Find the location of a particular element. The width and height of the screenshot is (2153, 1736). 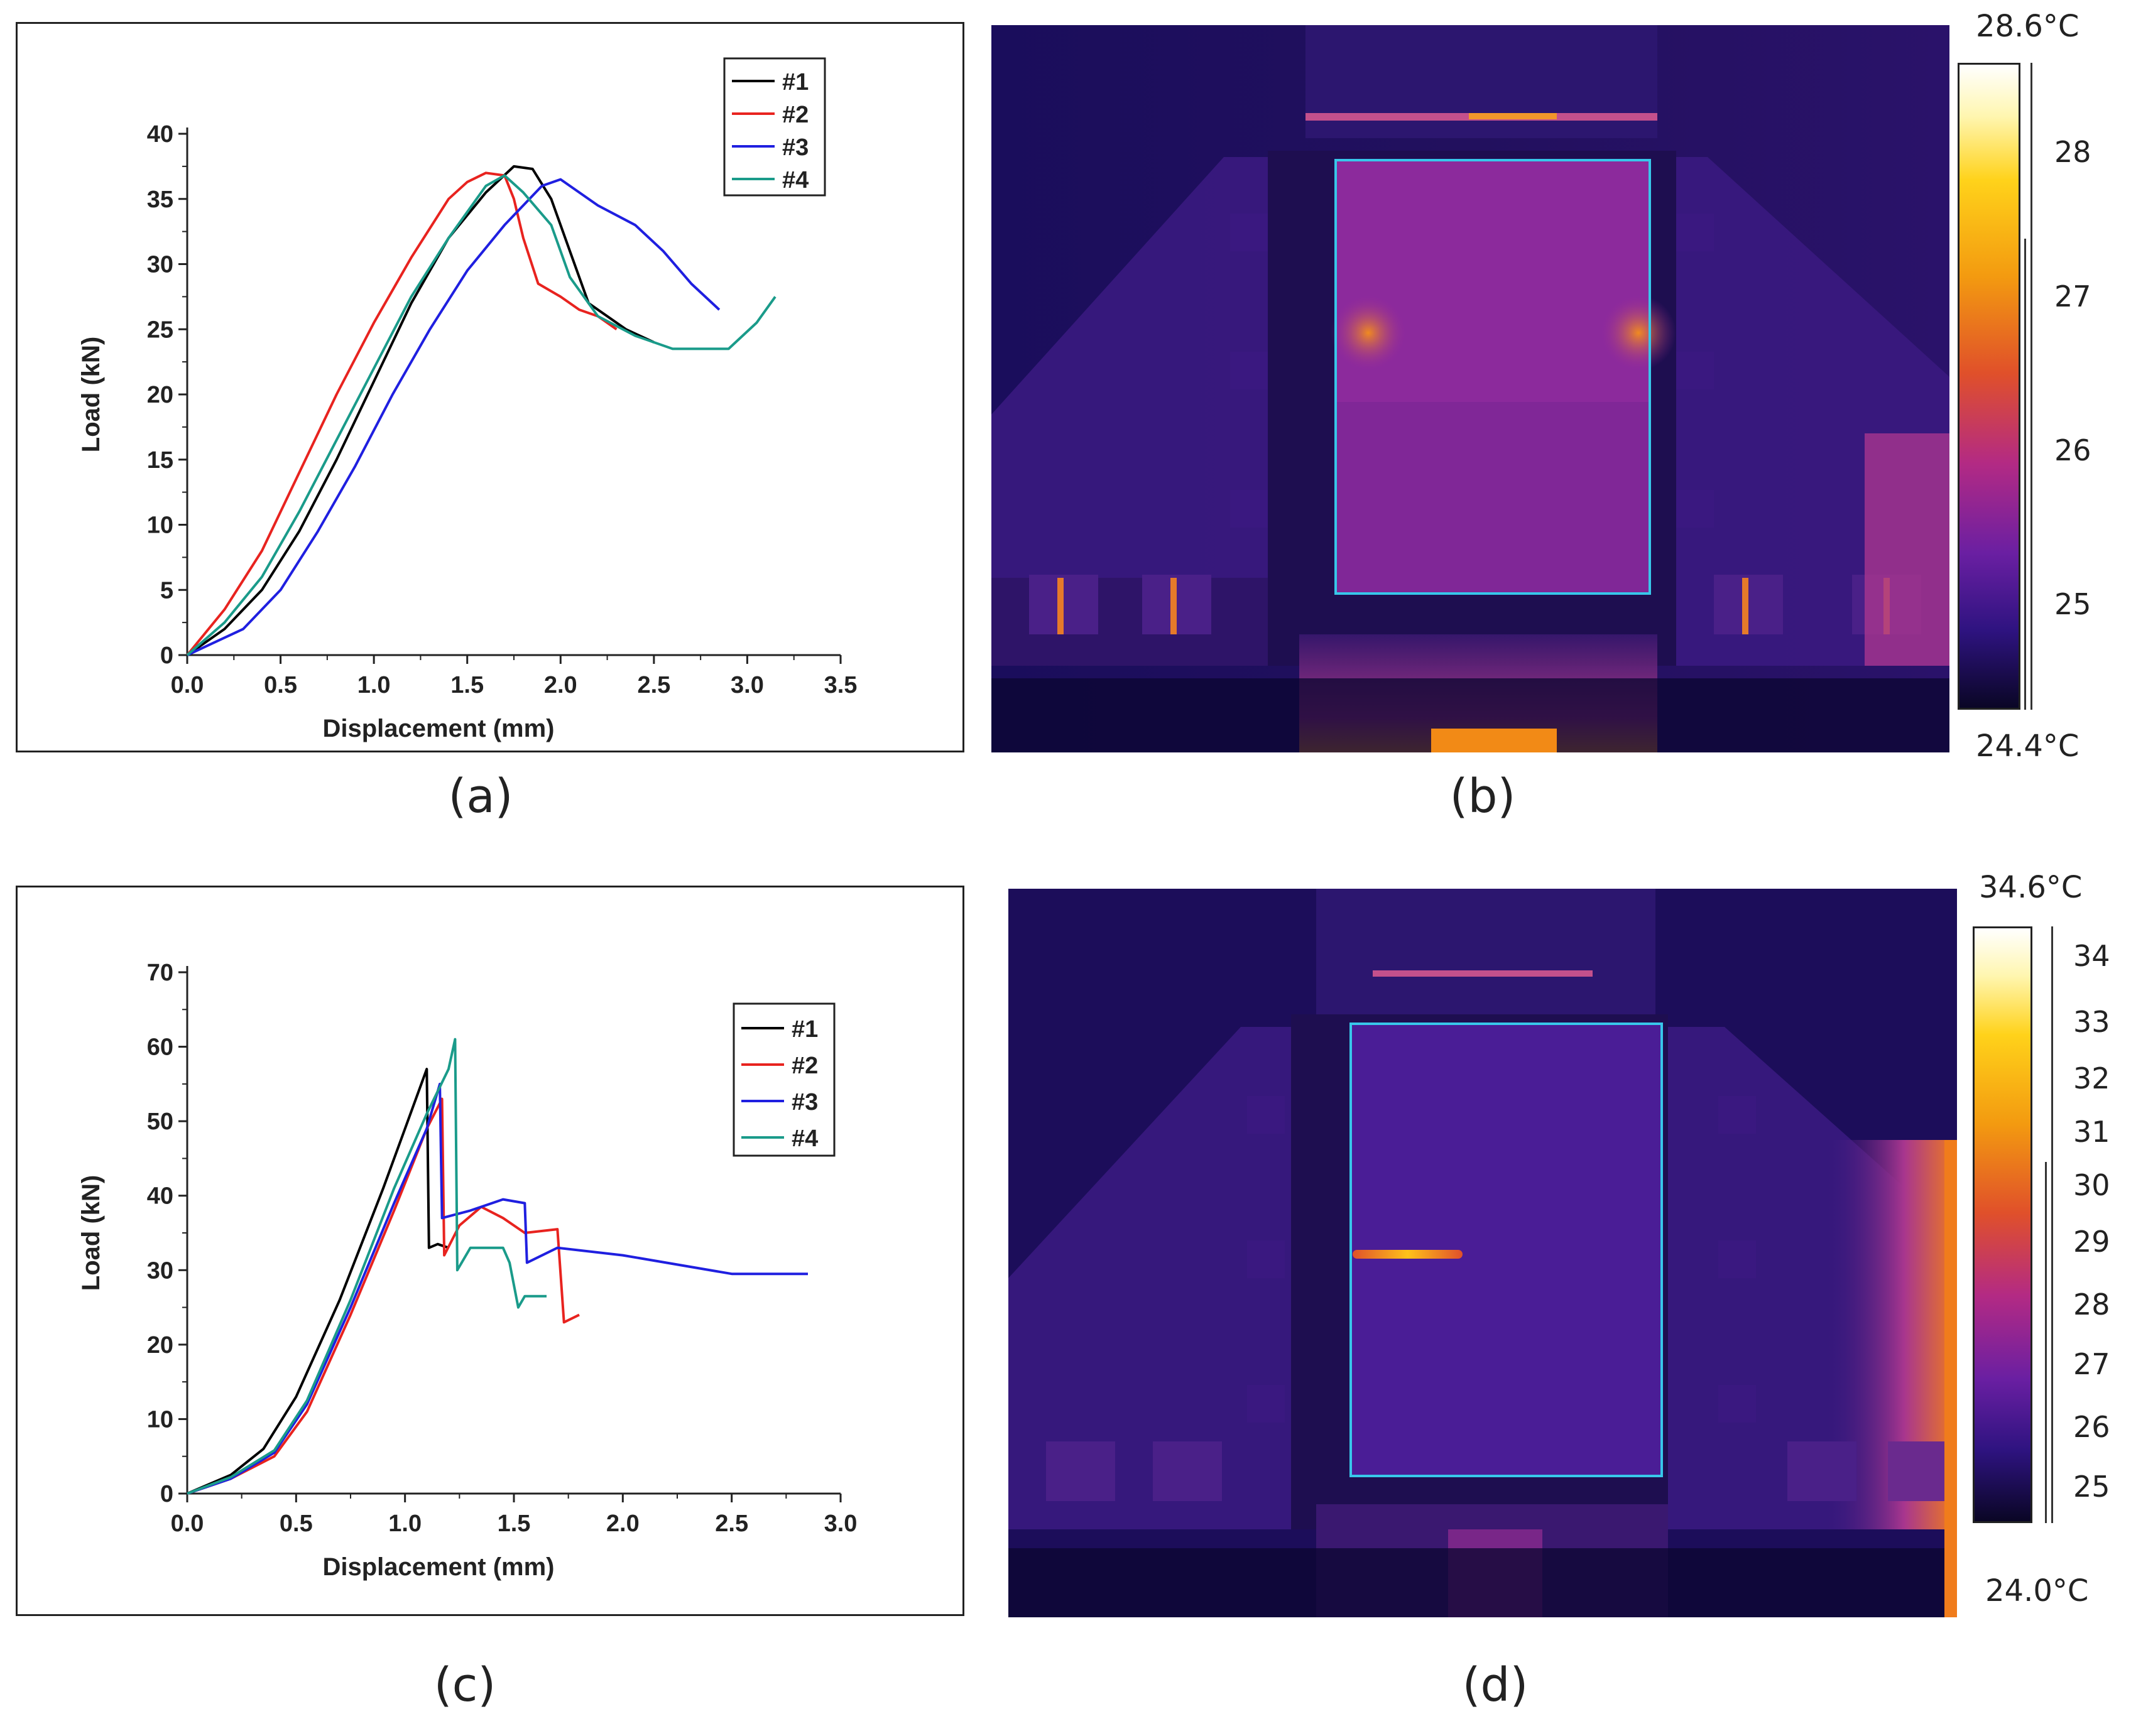

color-bar-b is located at coordinates (1989, 387).